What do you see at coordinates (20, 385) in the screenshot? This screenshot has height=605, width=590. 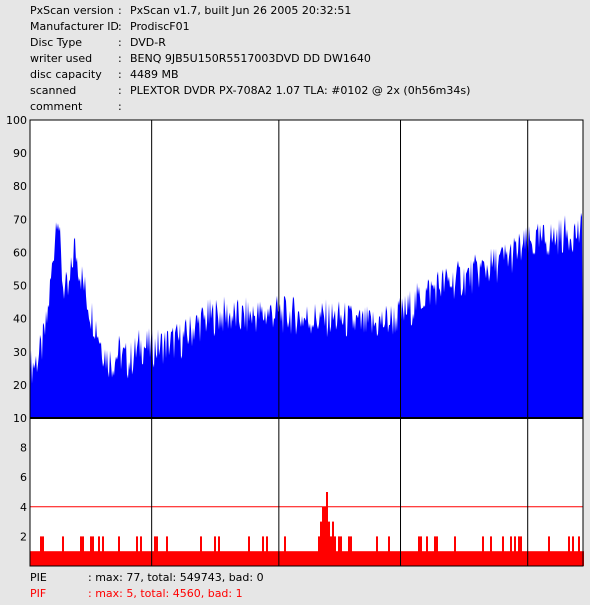 I see `pie-y-tick-label: 20` at bounding box center [20, 385].